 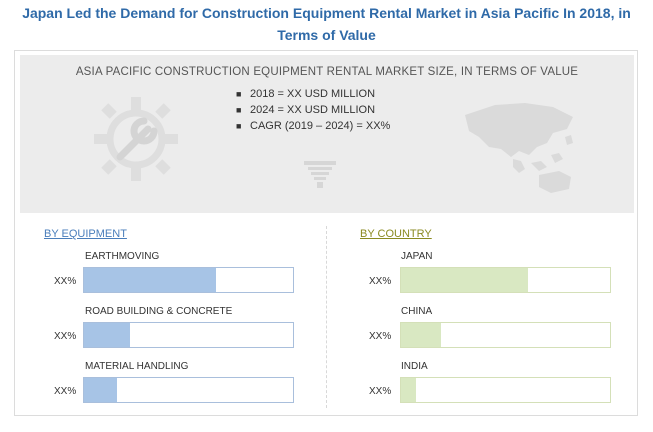 What do you see at coordinates (396, 234) in the screenshot?
I see `by-country-heading: BY COUNTRY` at bounding box center [396, 234].